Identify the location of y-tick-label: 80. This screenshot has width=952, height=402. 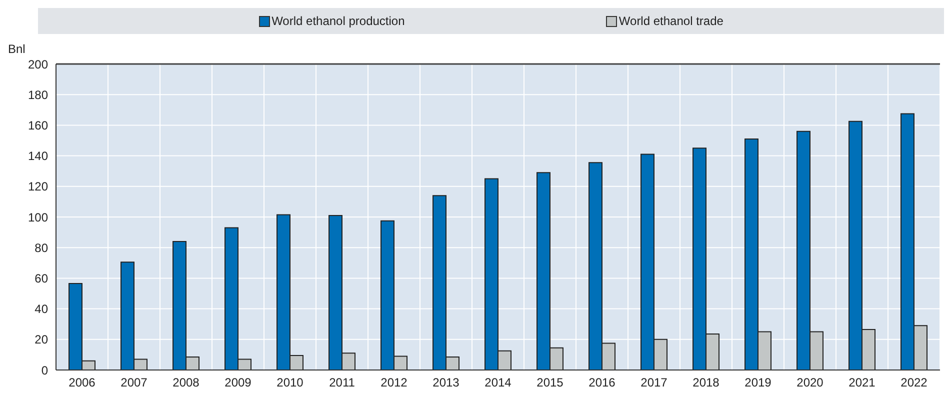
(41, 247).